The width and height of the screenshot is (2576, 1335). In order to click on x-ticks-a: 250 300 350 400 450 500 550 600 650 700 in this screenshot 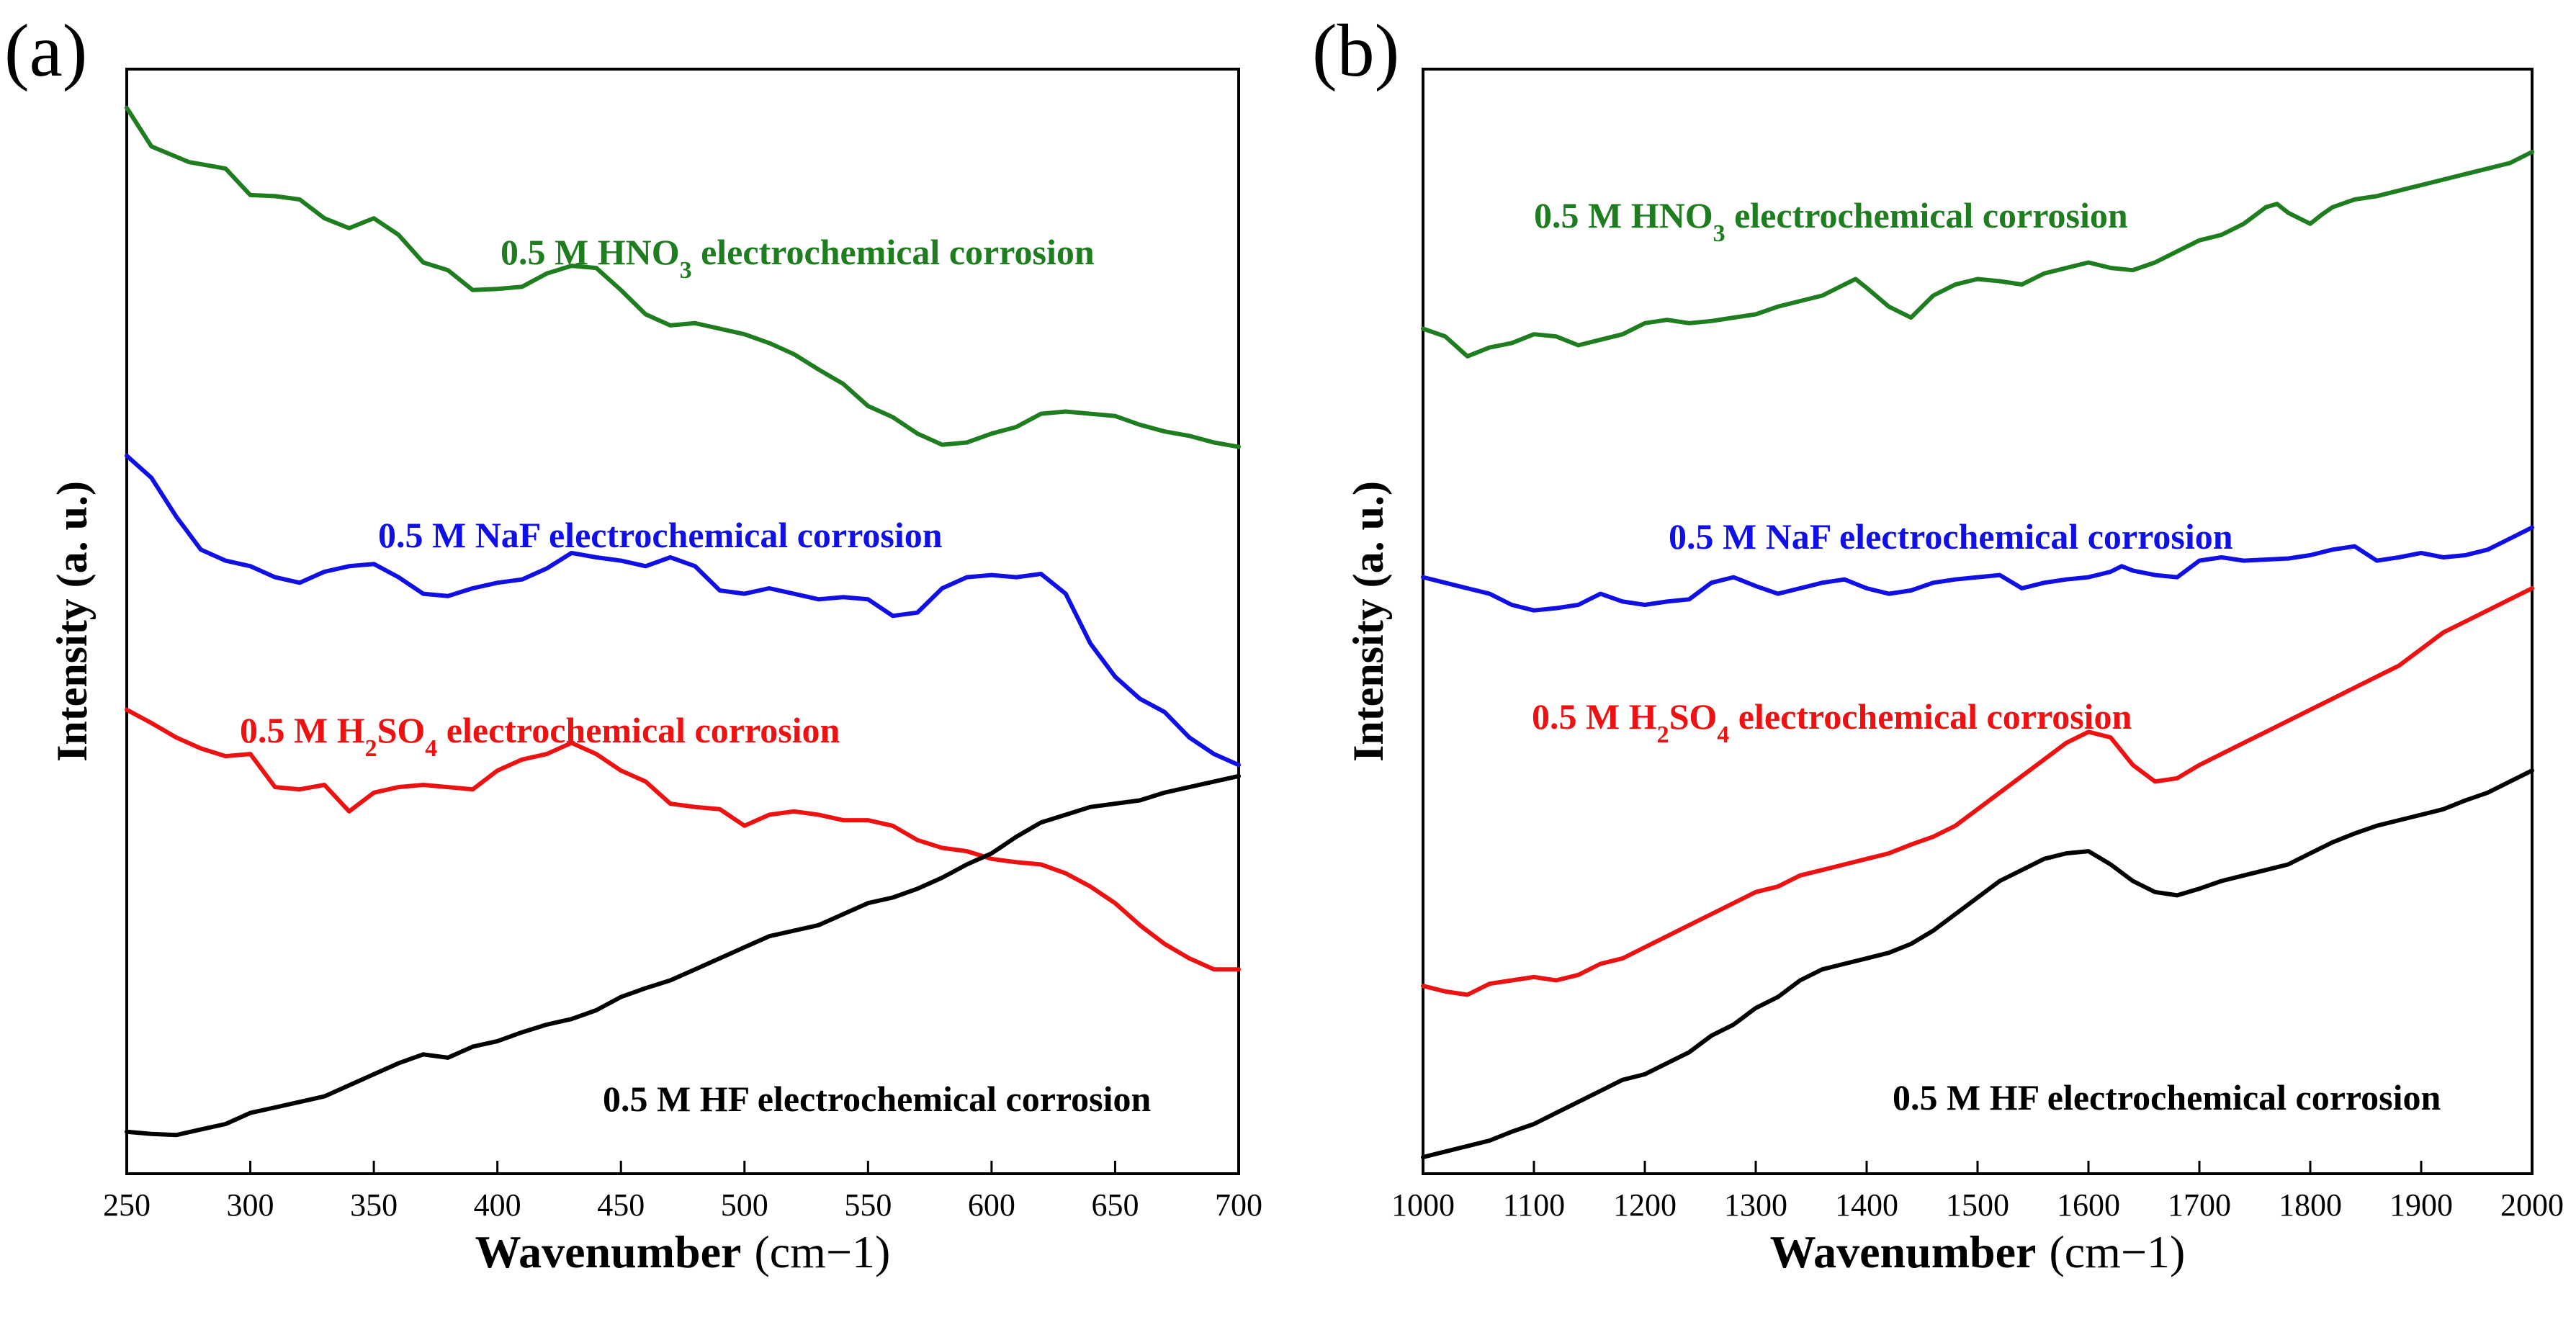, I will do `click(682, 1192)`.